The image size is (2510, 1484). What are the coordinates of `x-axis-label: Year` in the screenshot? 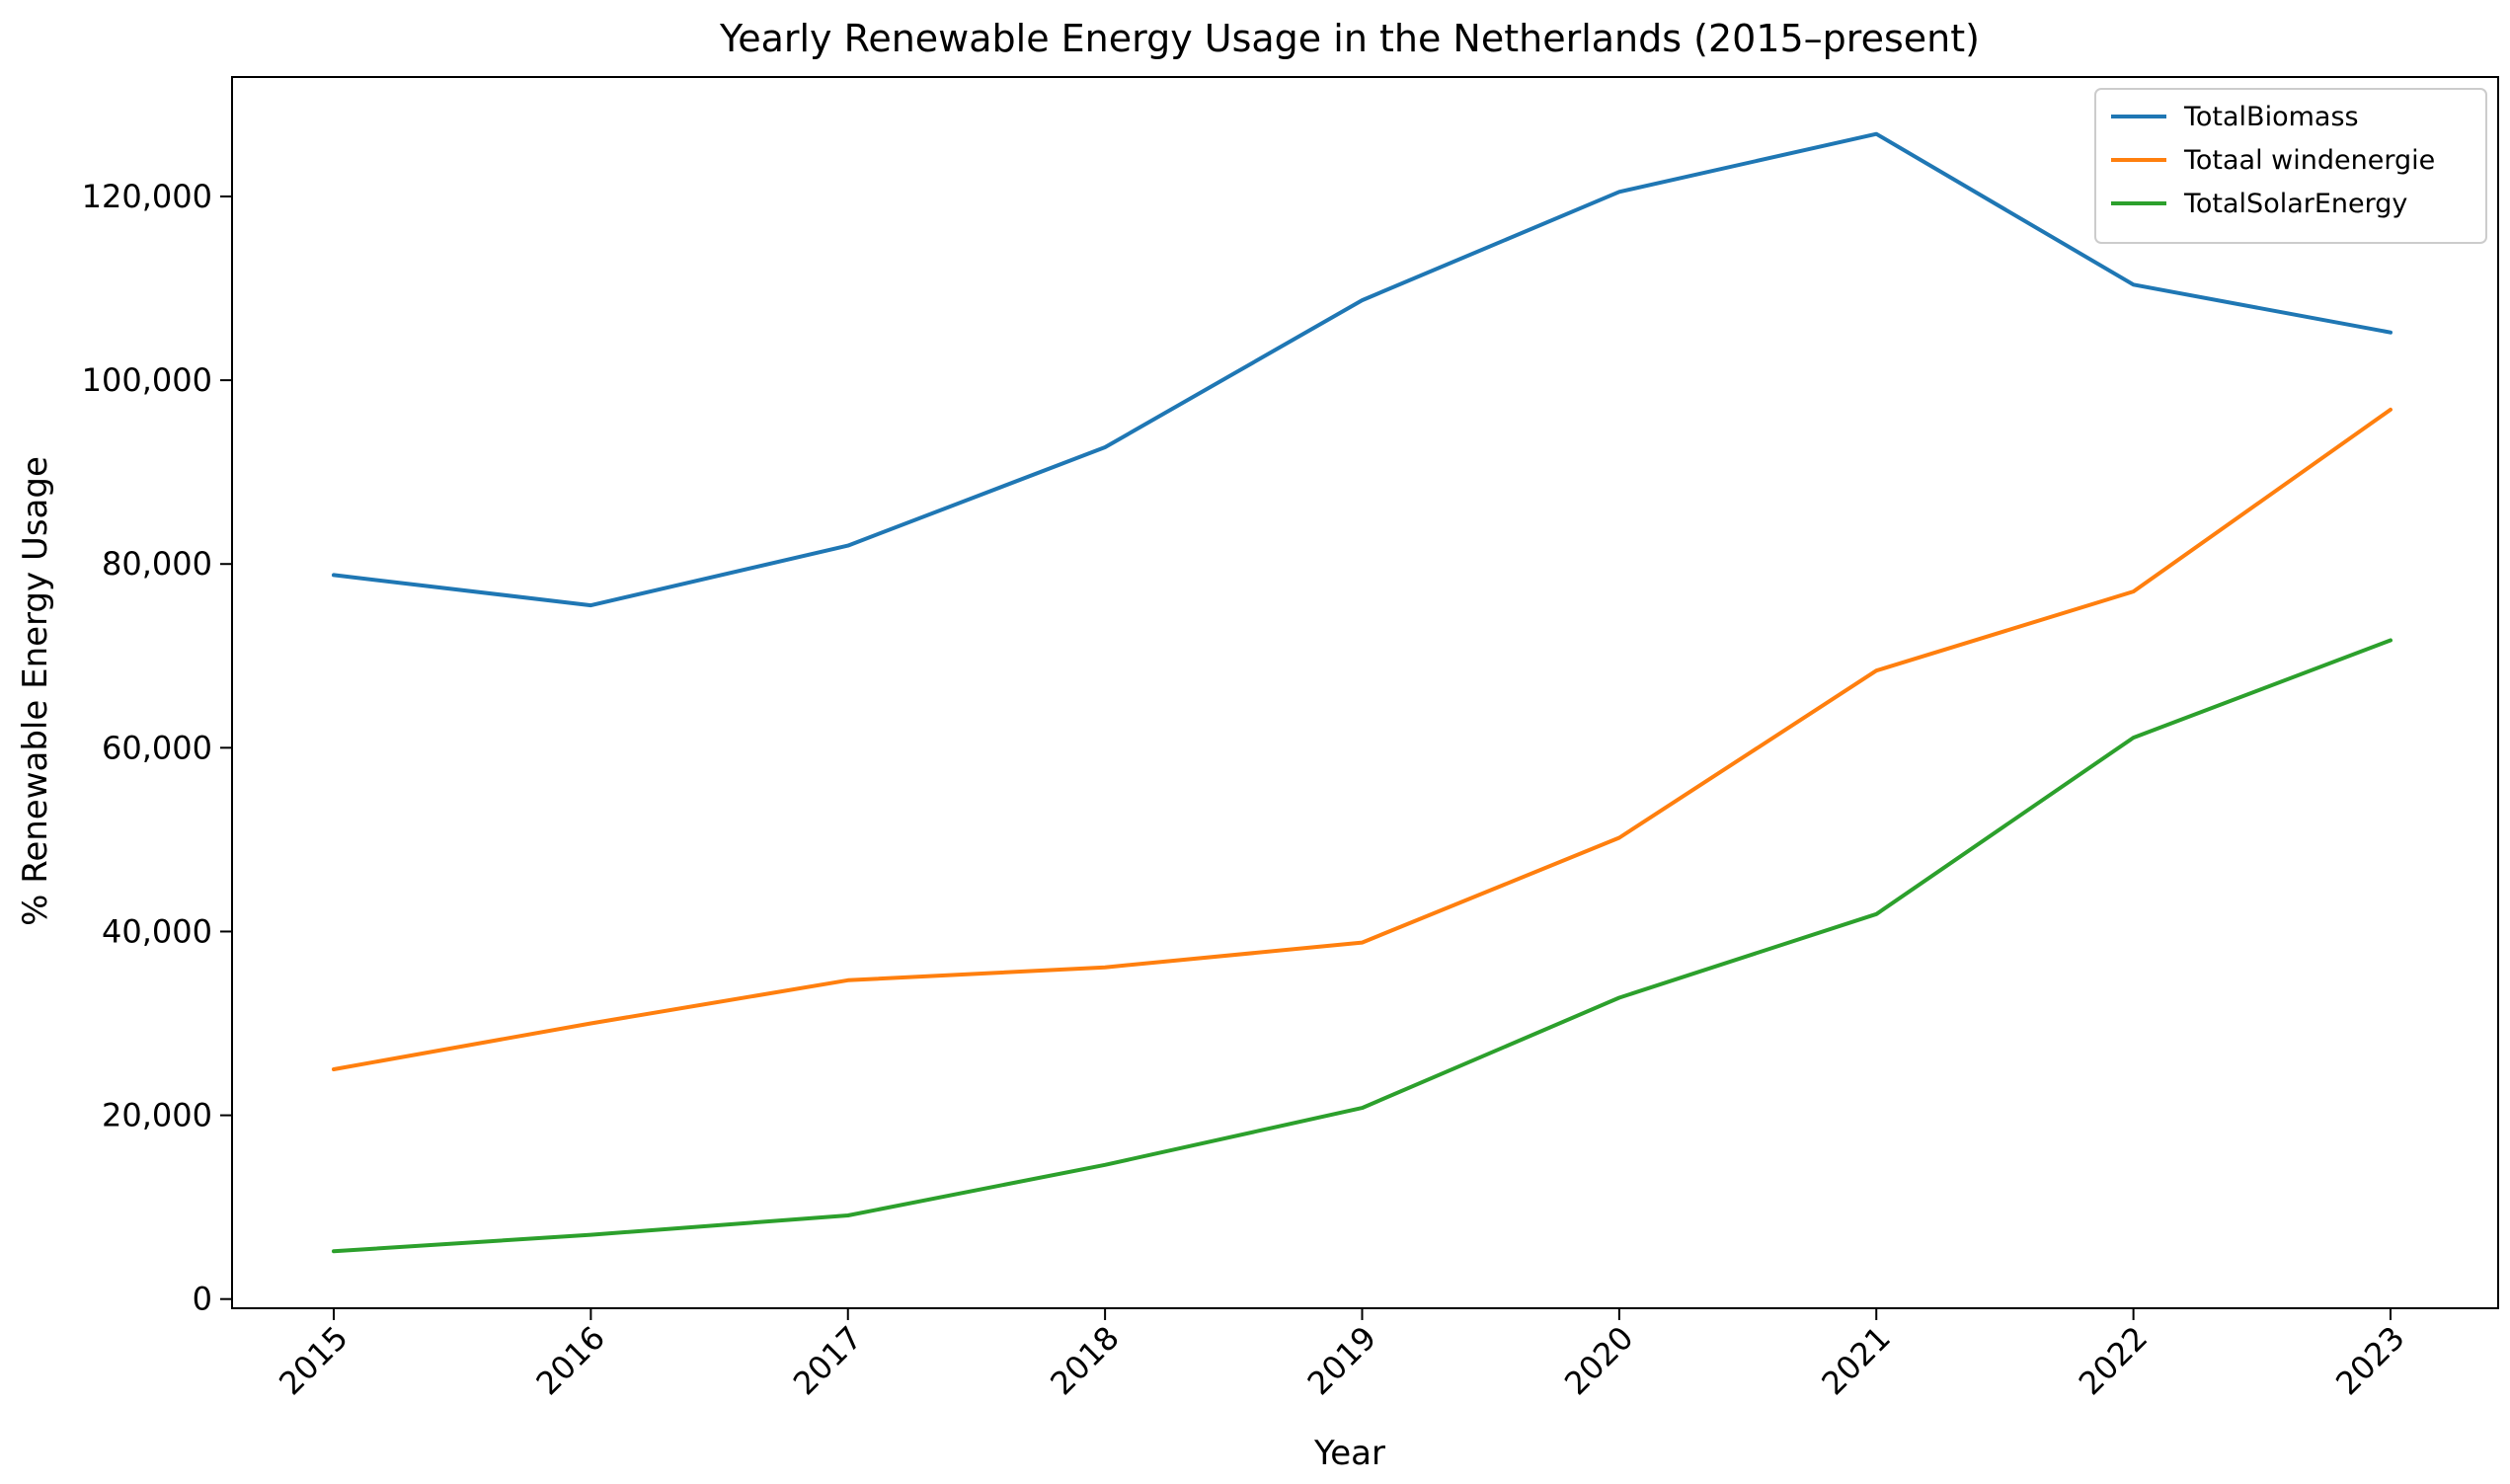 It's located at (1349, 1454).